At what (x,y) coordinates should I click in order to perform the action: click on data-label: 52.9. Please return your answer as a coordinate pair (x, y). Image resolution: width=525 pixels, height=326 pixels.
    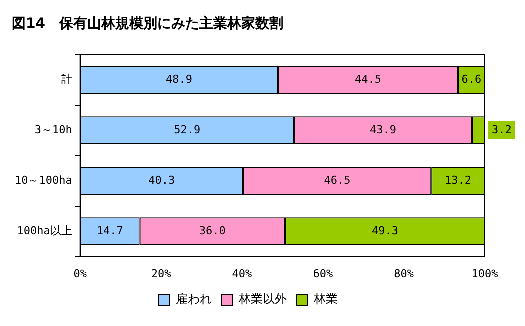
    Looking at the image, I should click on (187, 129).